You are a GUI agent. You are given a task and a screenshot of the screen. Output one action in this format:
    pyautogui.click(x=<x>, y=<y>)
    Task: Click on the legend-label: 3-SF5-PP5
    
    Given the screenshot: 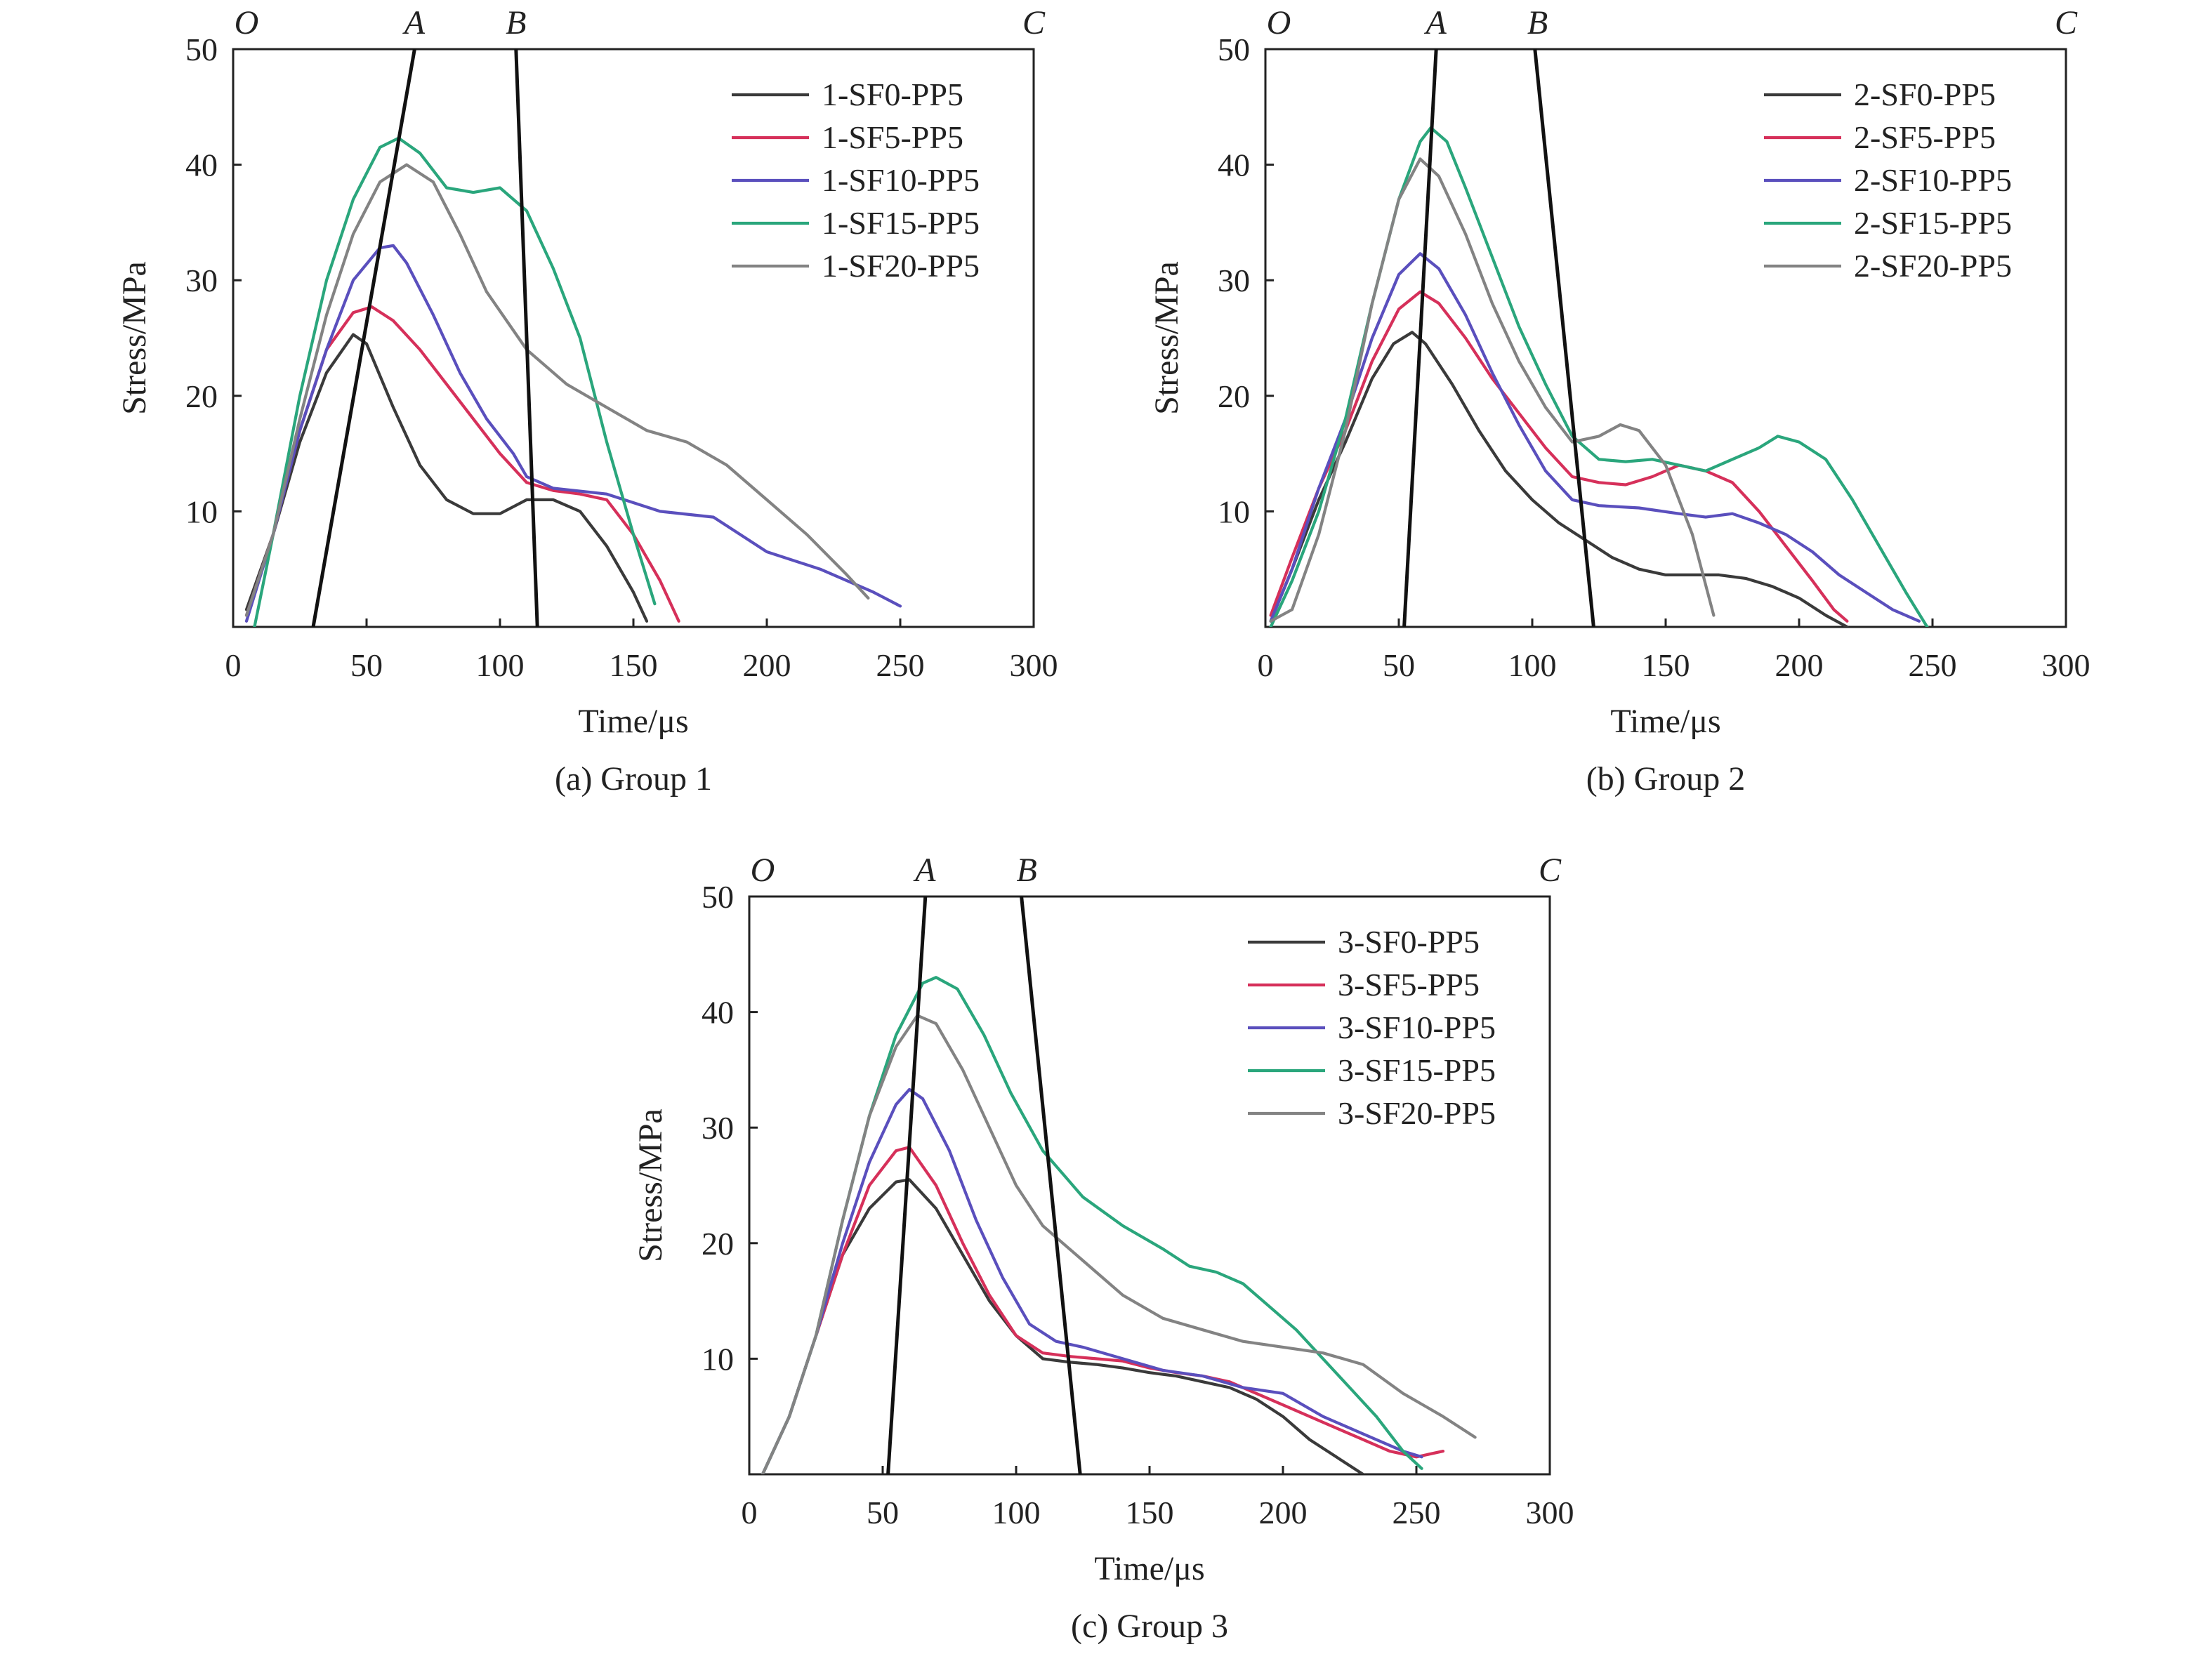 What is the action you would take?
    pyautogui.click(x=1409, y=985)
    